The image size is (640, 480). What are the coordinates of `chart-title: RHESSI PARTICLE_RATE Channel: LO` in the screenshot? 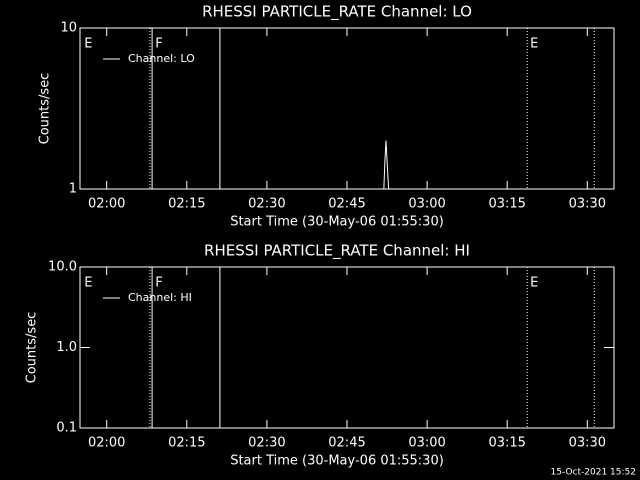 It's located at (337, 12).